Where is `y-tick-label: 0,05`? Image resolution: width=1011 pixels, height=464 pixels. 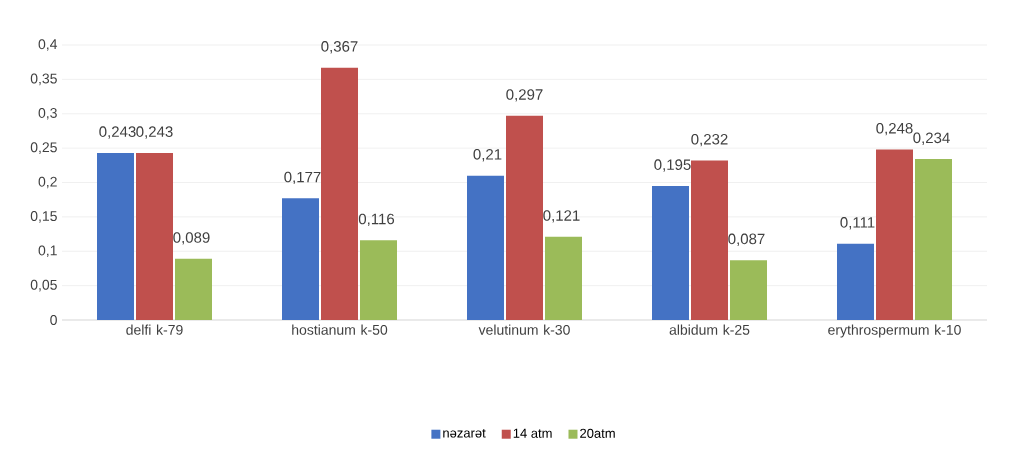 y-tick-label: 0,05 is located at coordinates (43, 285).